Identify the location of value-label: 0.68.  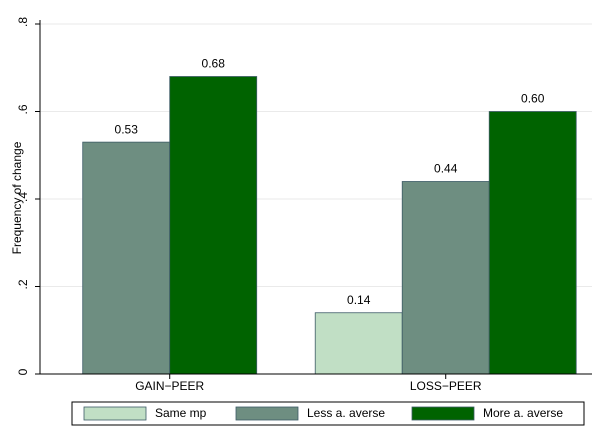
(214, 64).